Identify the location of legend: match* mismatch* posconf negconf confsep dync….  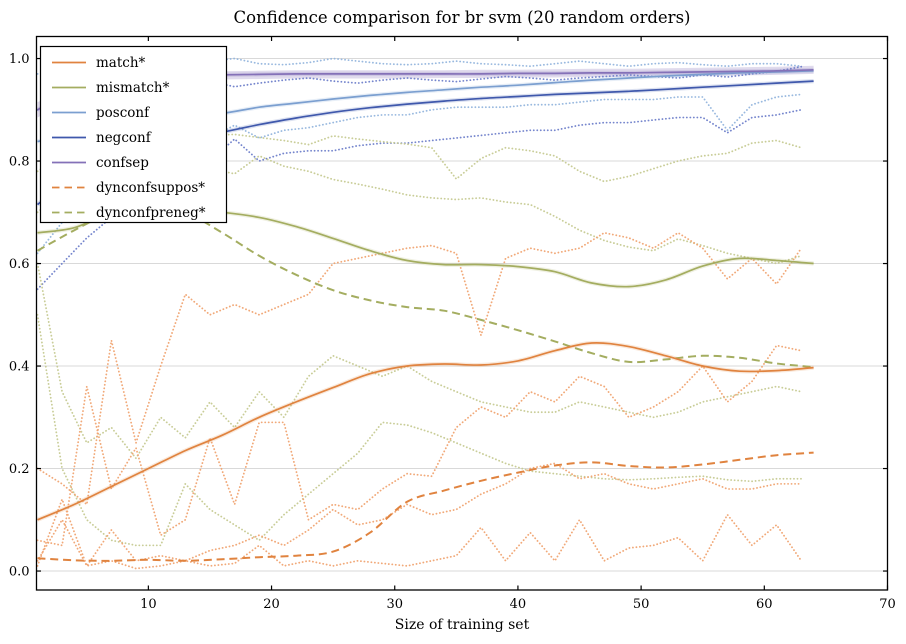
(133, 134).